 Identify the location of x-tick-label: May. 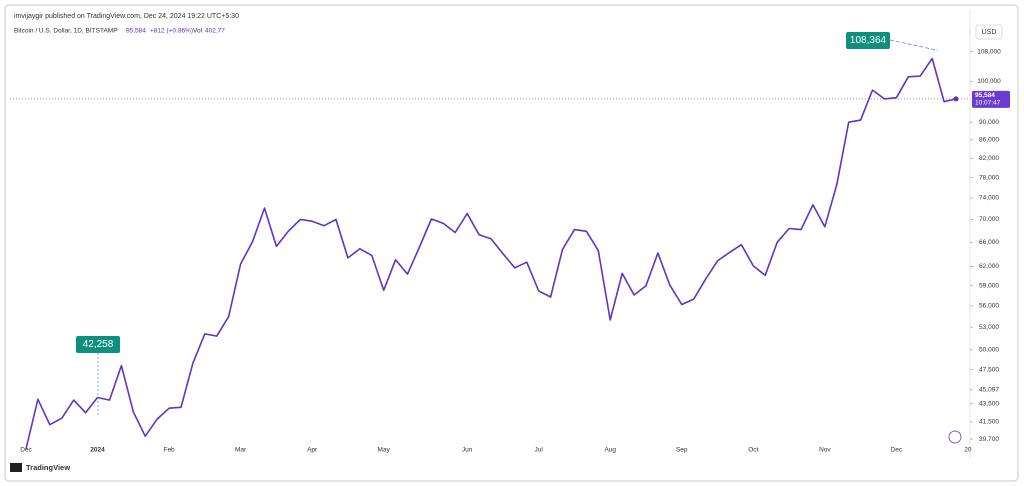
(384, 450).